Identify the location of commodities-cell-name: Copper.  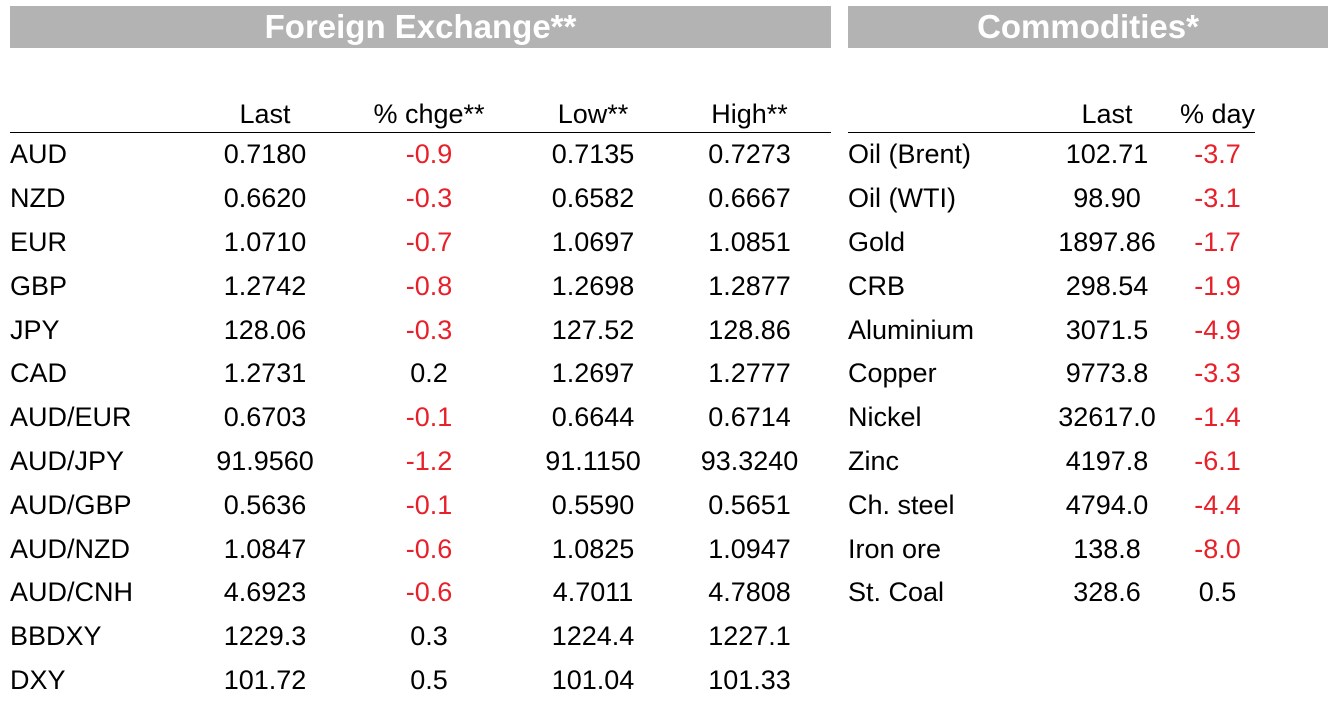
(892, 373).